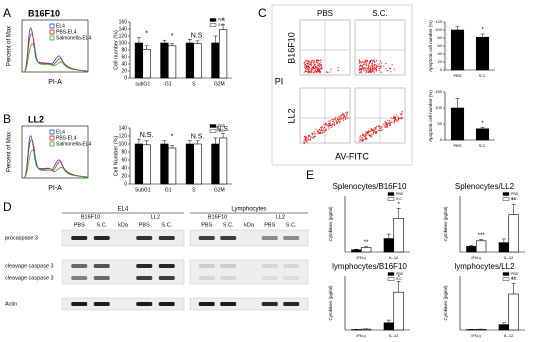 The width and height of the screenshot is (550, 342). Describe the element at coordinates (438, 107) in the screenshot. I see `y-tick-label: 100` at that location.